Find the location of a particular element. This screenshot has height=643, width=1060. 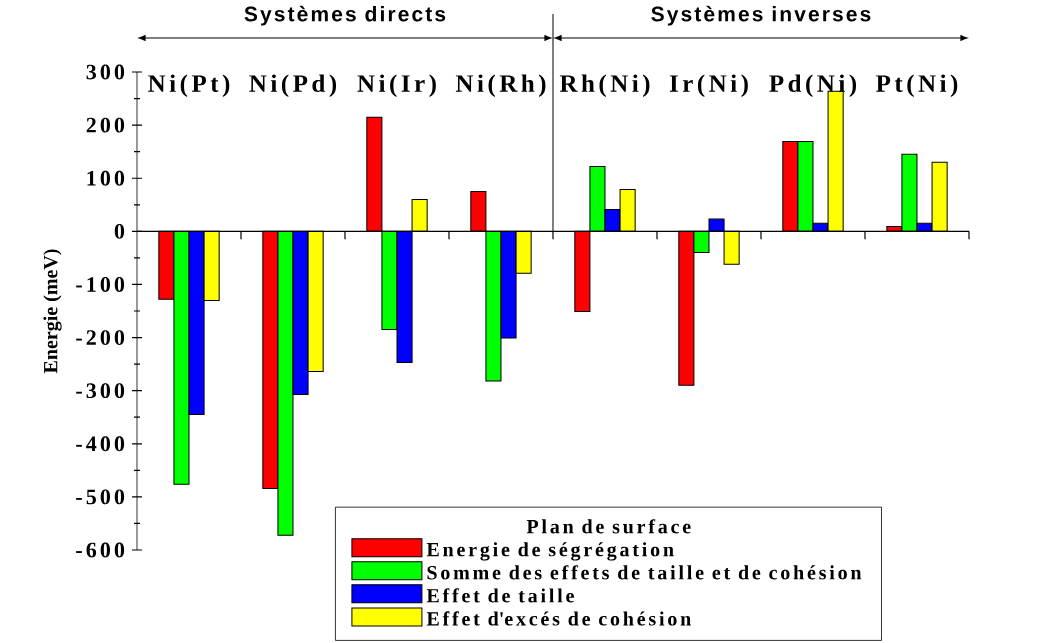

y-tick-label: -500 is located at coordinates (100, 497).